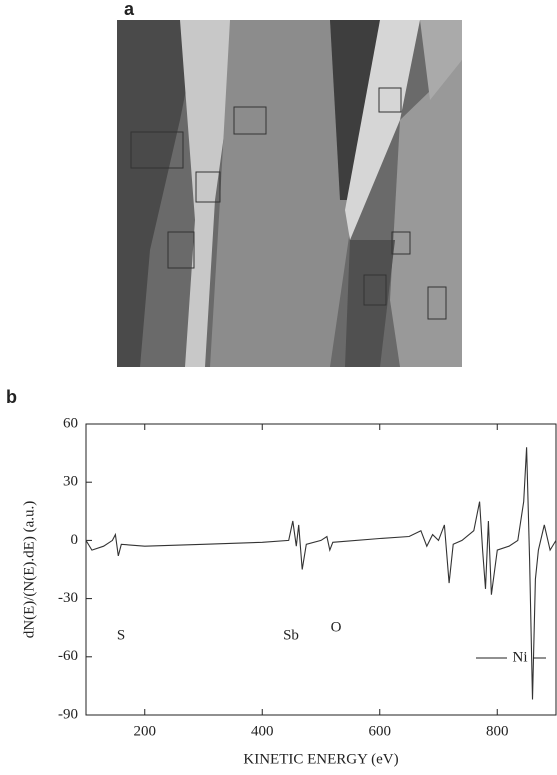 The width and height of the screenshot is (557, 775). Describe the element at coordinates (262, 731) in the screenshot. I see `x-tick-label: 400` at that location.